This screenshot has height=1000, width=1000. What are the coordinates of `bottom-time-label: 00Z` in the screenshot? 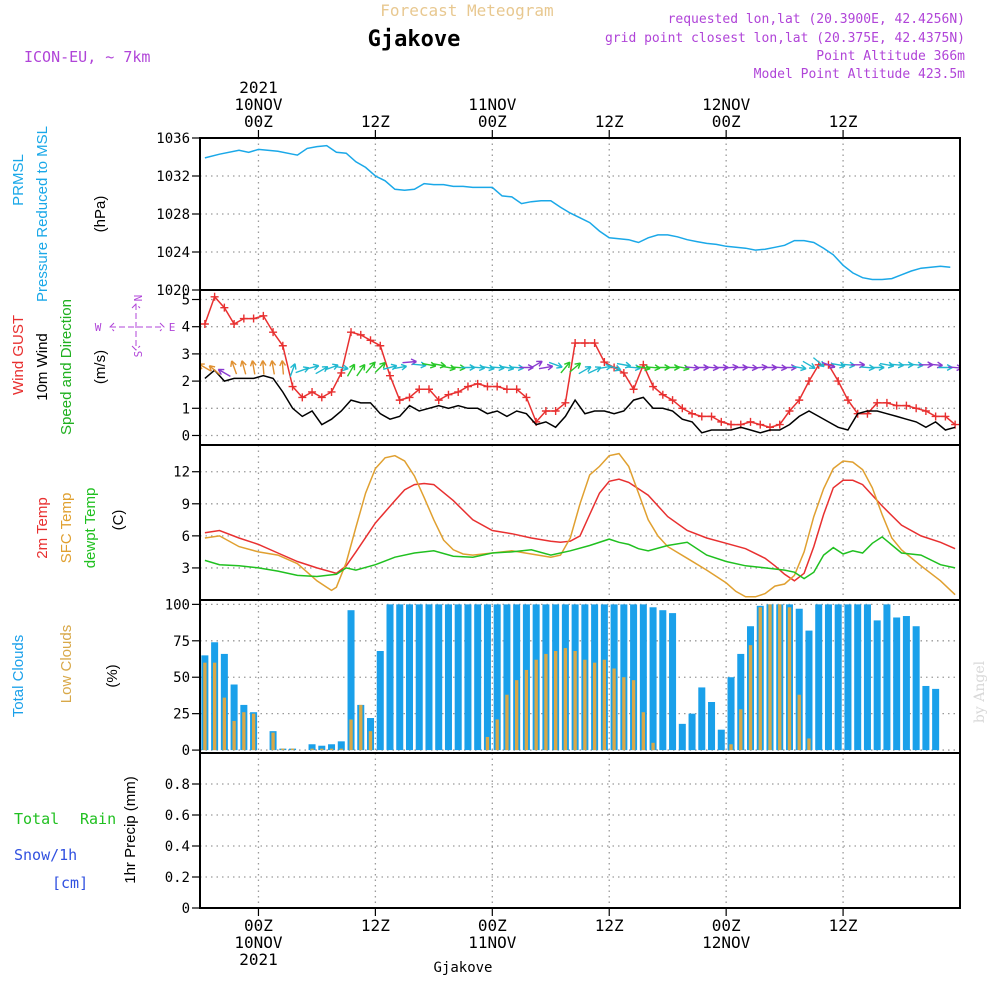 It's located at (492, 925).